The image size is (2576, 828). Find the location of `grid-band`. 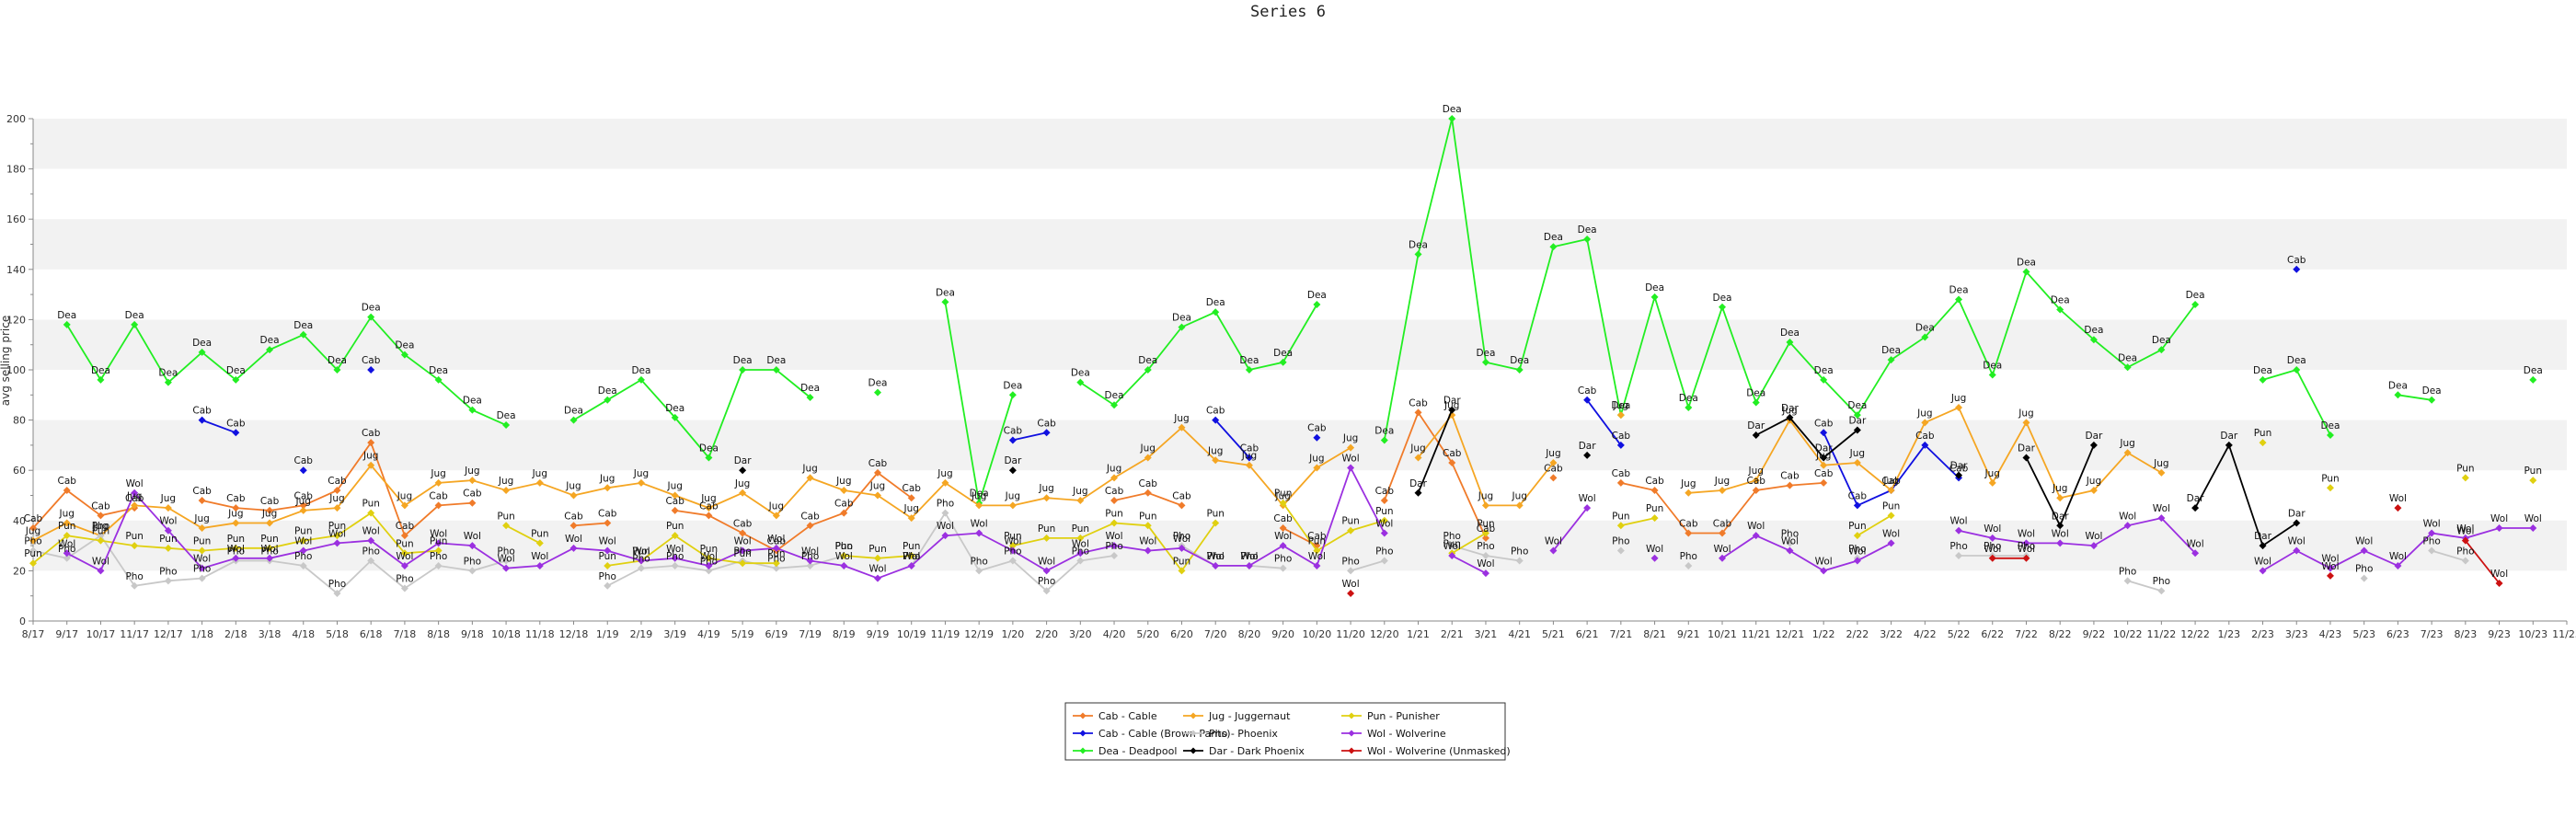

grid-band is located at coordinates (1300, 445).